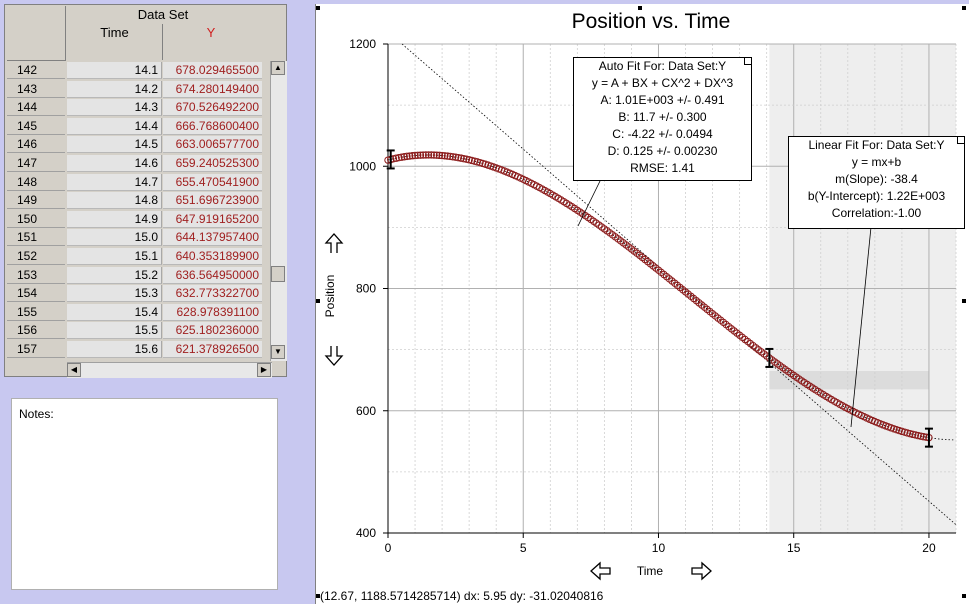 The width and height of the screenshot is (969, 604). What do you see at coordinates (600, 571) in the screenshot?
I see `x-scroll-left-icon` at bounding box center [600, 571].